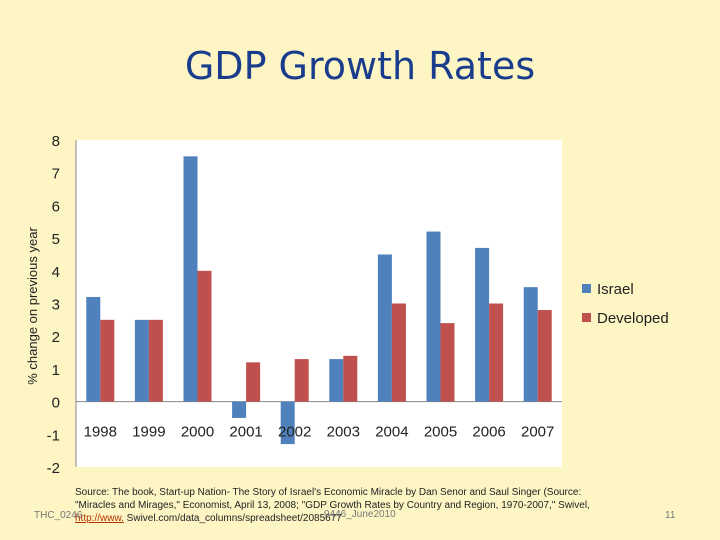  I want to click on x-tick-label: 2006, so click(488, 432).